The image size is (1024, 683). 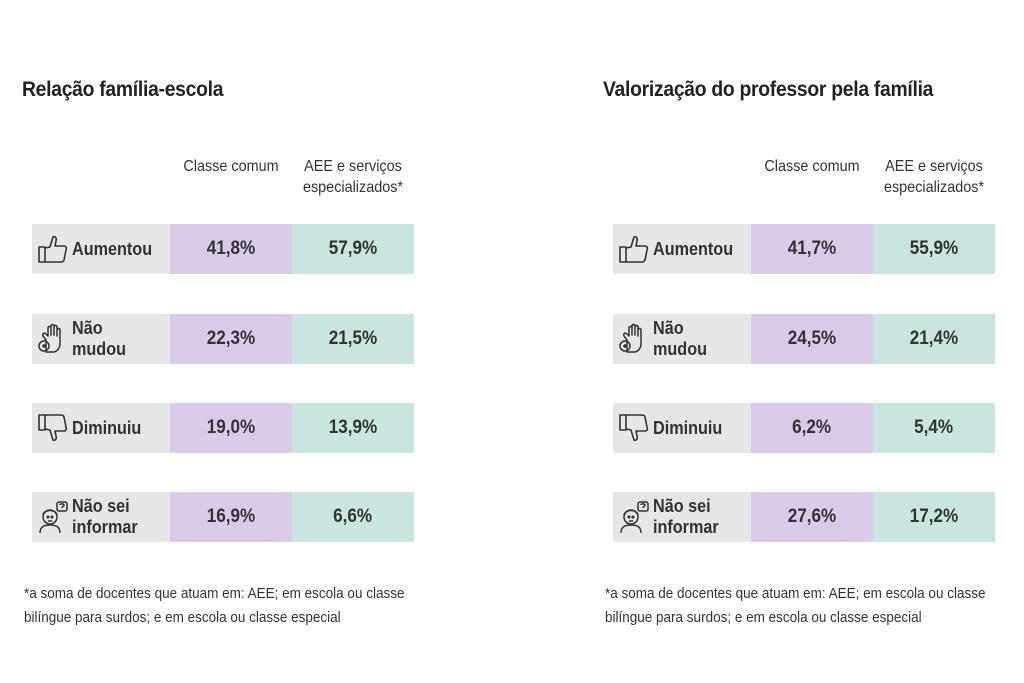 What do you see at coordinates (353, 517) in the screenshot?
I see `value-cell-aee: 6,6%` at bounding box center [353, 517].